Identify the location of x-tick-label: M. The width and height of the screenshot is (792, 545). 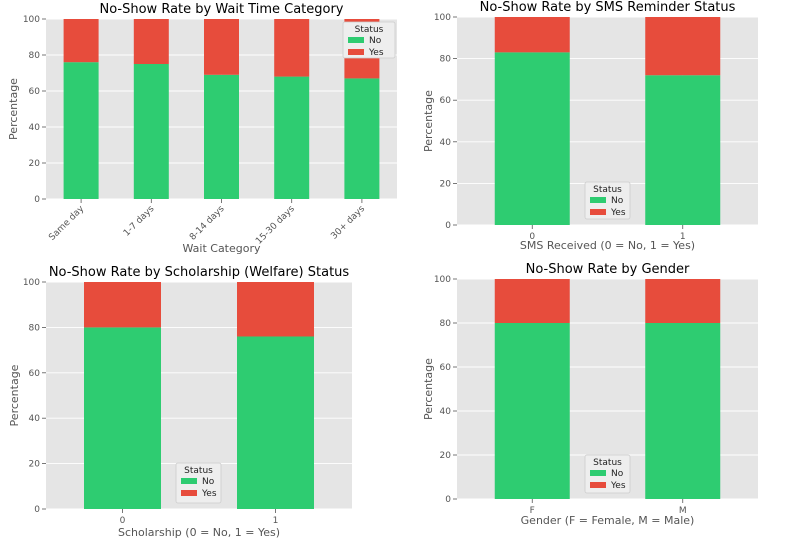
(683, 511).